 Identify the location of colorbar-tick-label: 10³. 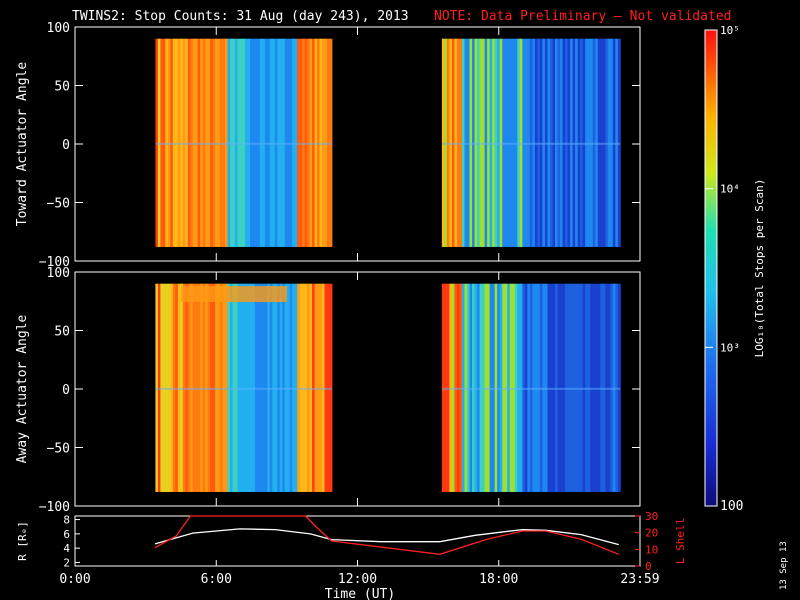
(730, 347).